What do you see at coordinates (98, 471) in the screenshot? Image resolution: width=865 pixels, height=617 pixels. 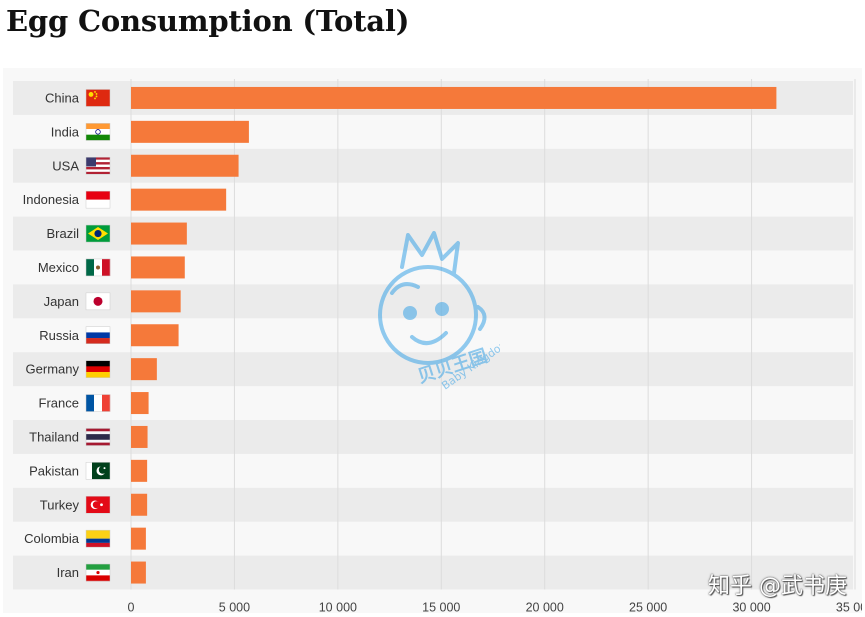 I see `flag-pk-icon` at bounding box center [98, 471].